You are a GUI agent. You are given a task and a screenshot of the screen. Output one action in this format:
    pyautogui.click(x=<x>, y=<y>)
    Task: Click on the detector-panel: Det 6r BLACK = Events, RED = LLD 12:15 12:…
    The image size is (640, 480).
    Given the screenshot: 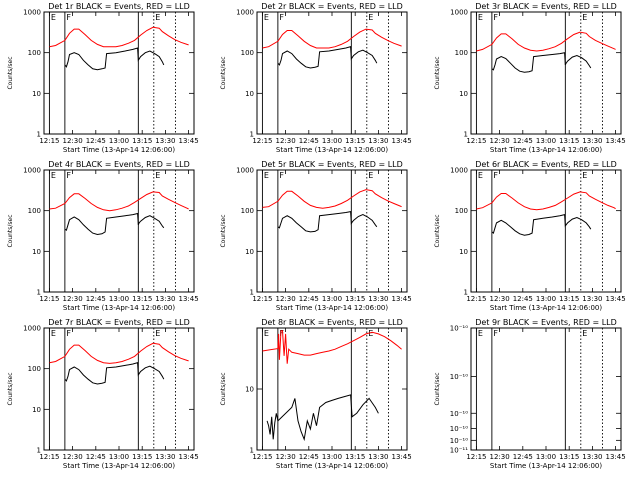 What is the action you would take?
    pyautogui.click(x=530, y=236)
    